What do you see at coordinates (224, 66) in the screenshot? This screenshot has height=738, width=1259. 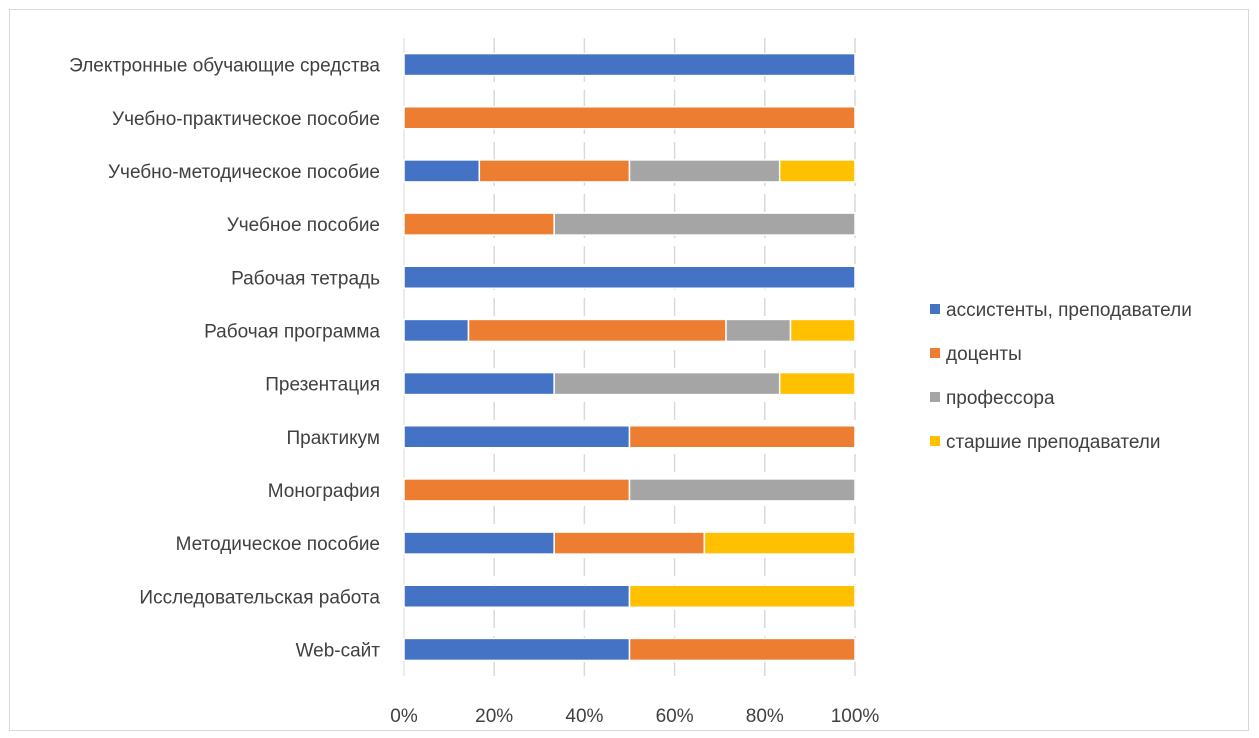 I see `category-label: Электронные обучающие средства` at bounding box center [224, 66].